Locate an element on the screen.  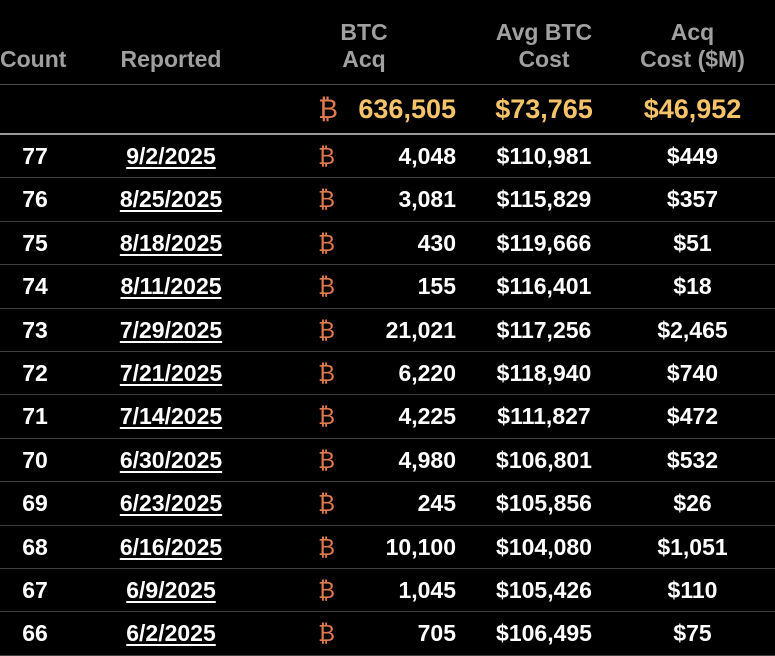
row-count: 77 is located at coordinates (35, 156).